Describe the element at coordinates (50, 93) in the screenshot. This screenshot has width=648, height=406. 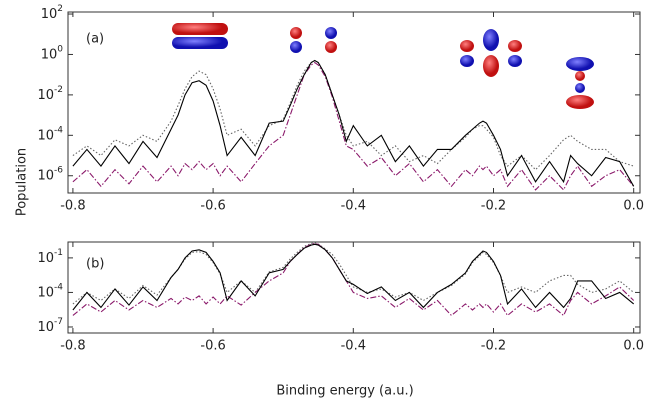
I see `y-tick-label: 10⁻²` at that location.